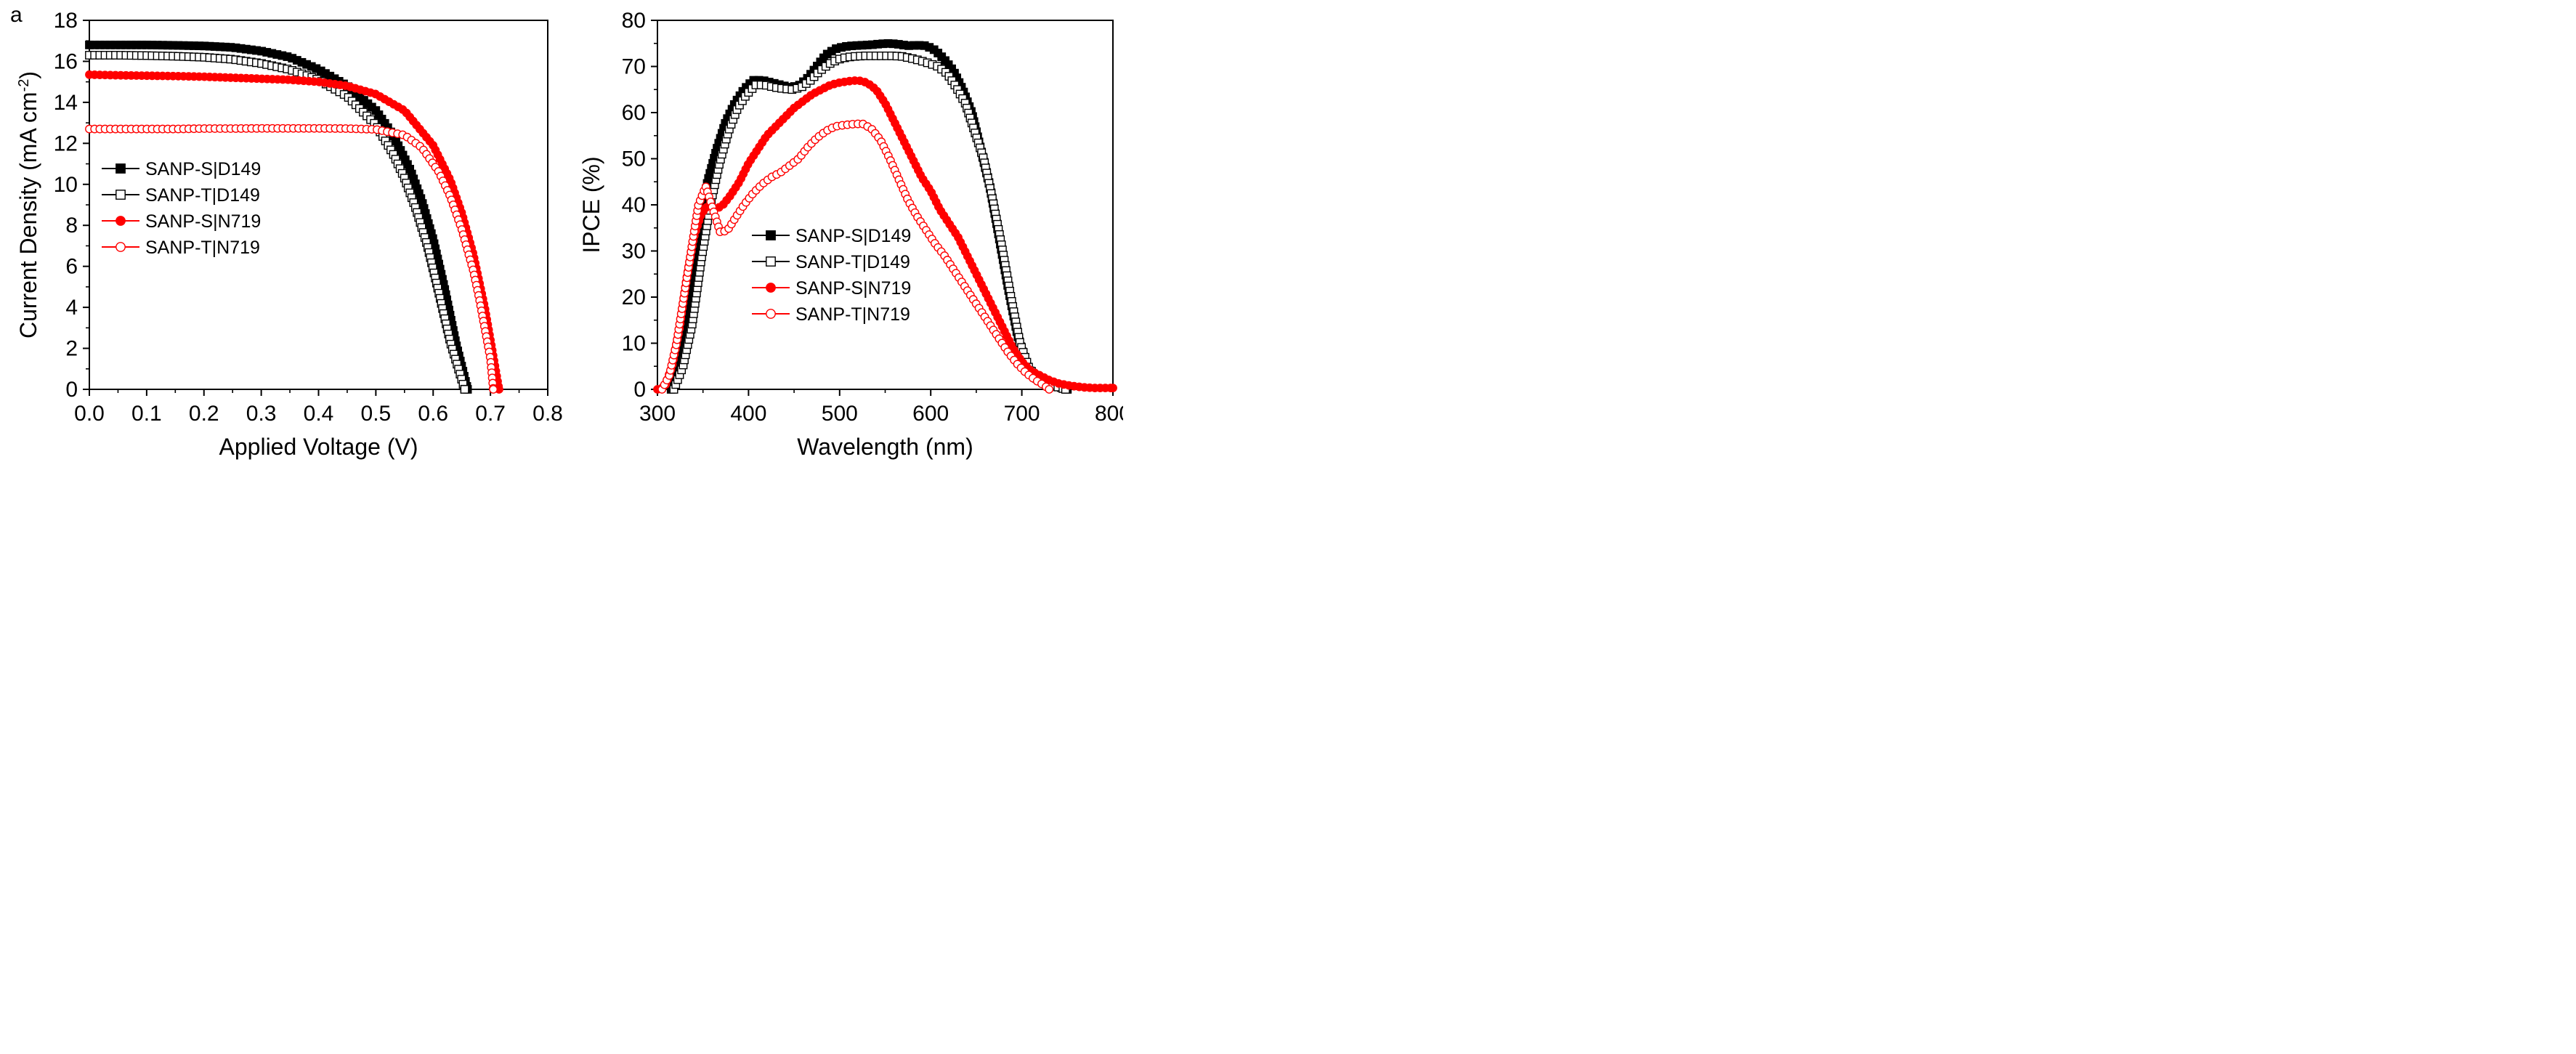  What do you see at coordinates (634, 297) in the screenshot?
I see `ipce-y-tick-label: 20` at bounding box center [634, 297].